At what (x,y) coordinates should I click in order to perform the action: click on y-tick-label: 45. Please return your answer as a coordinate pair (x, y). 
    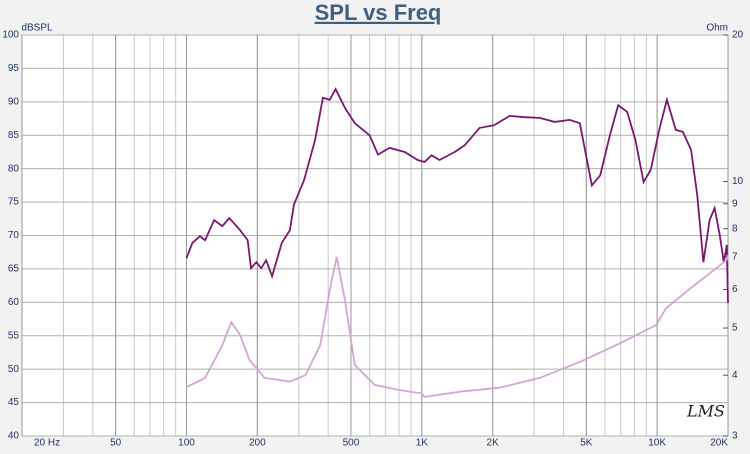
    Looking at the image, I should click on (14, 402).